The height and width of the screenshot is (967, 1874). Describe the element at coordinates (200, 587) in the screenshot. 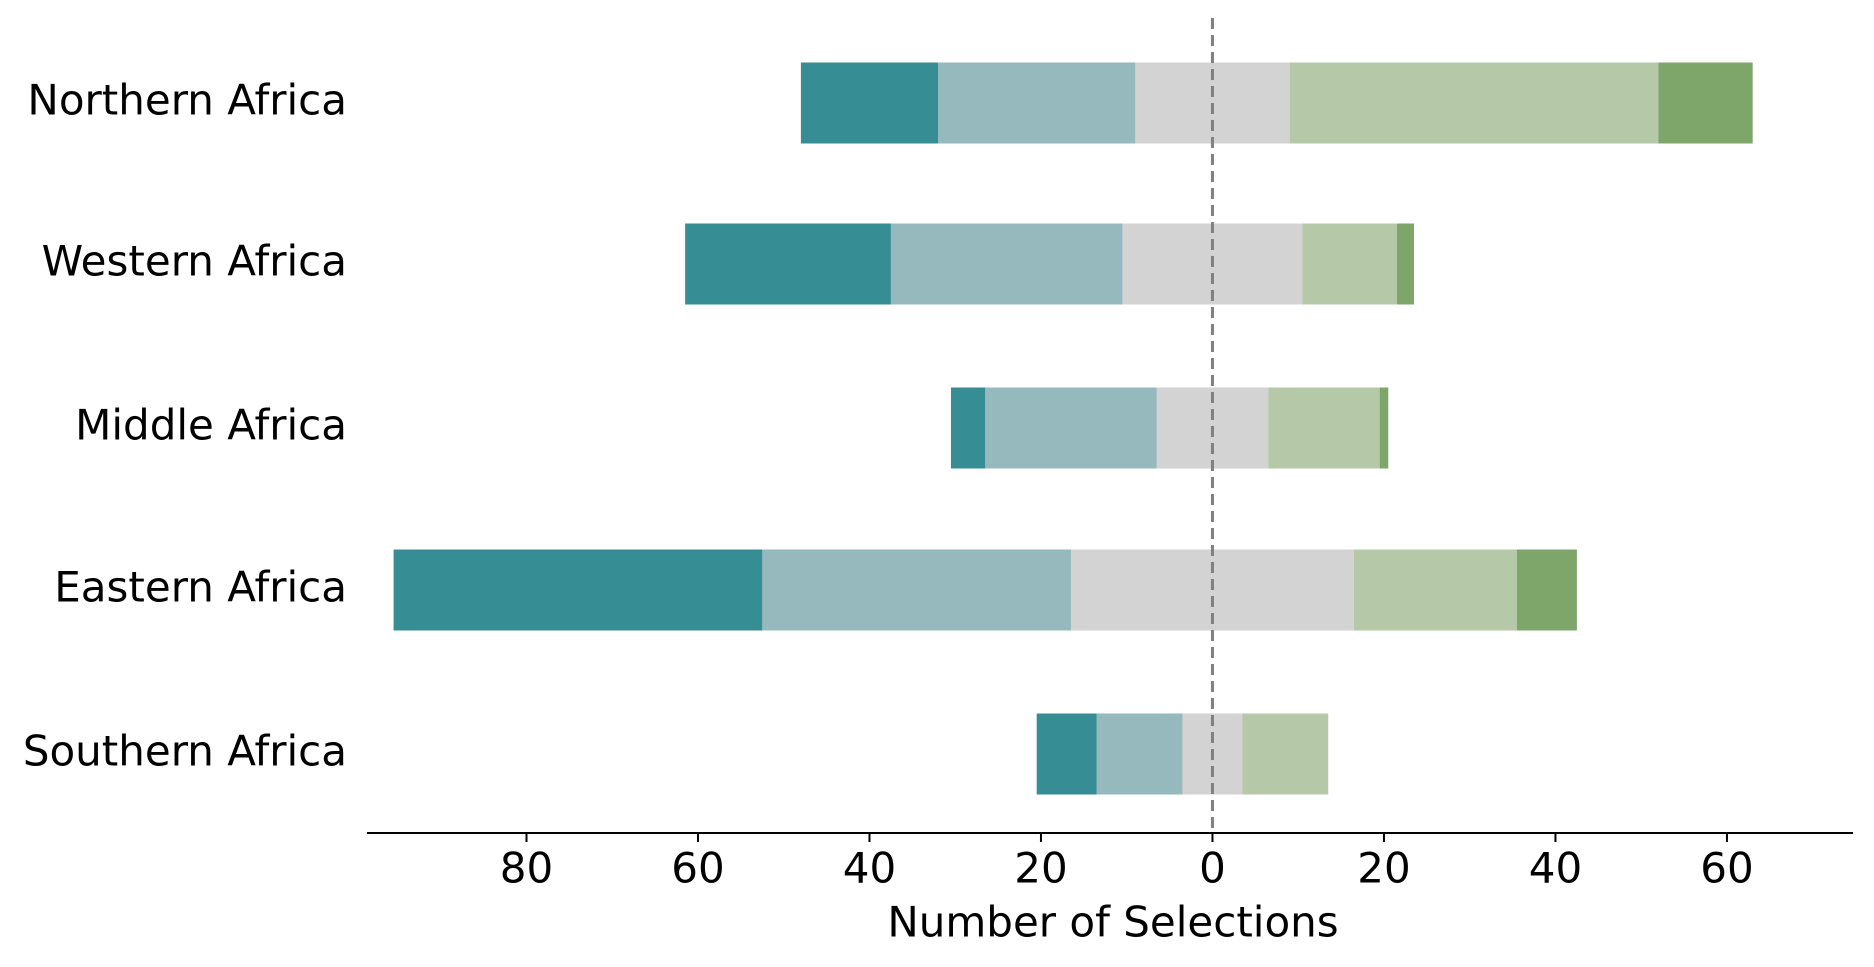

I see `y-tick-label: Eastern Africa` at that location.